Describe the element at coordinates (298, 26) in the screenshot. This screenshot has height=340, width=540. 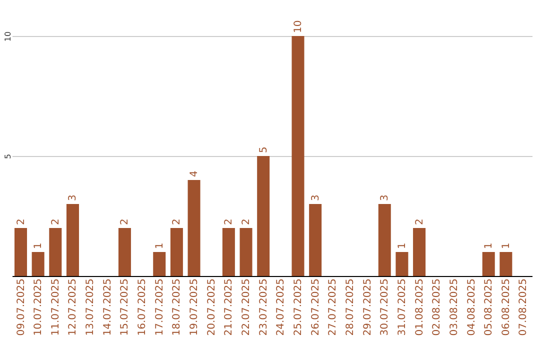
I see `data-label: 10` at that location.